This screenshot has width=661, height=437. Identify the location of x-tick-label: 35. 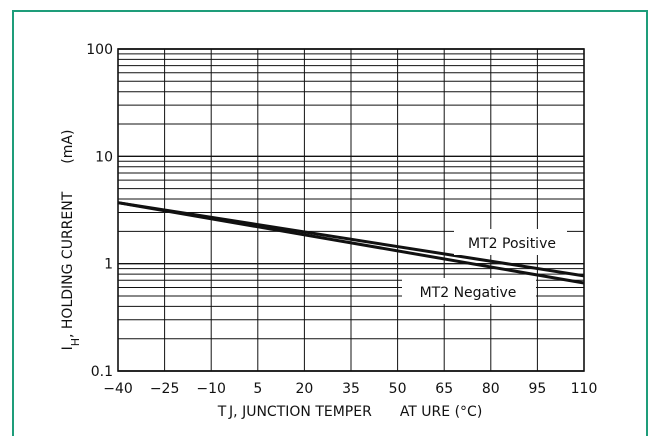
(351, 389).